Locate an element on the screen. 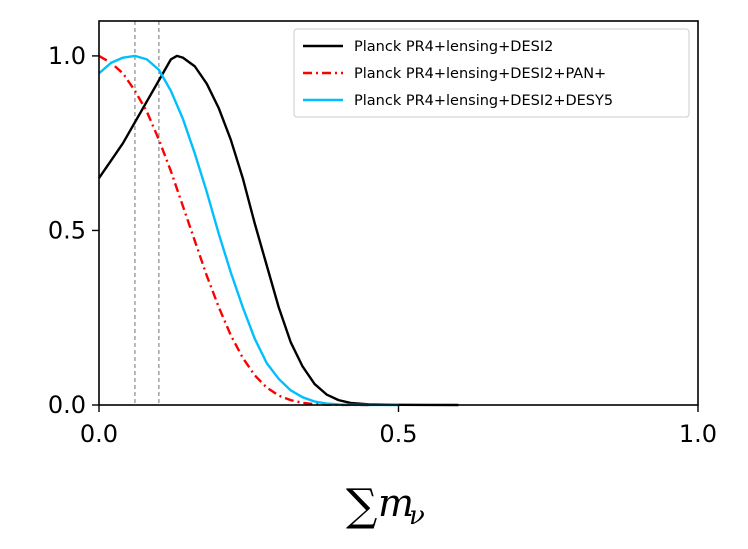 The height and width of the screenshot is (549, 748). y-tick-label: 1.0 is located at coordinates (67, 56).